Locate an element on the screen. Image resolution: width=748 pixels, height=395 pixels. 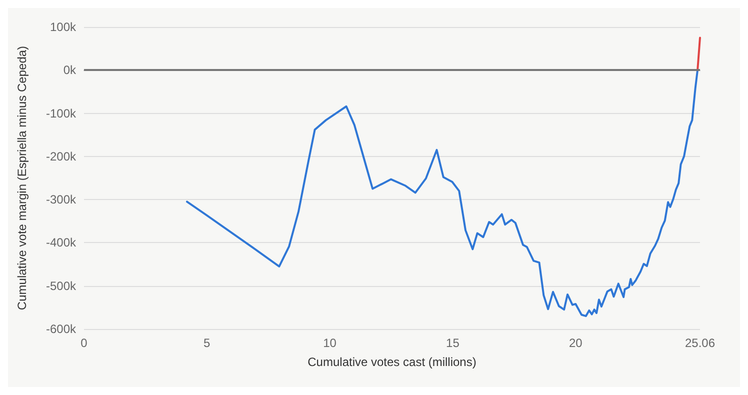
y-tick-label: -500k is located at coordinates (61, 285).